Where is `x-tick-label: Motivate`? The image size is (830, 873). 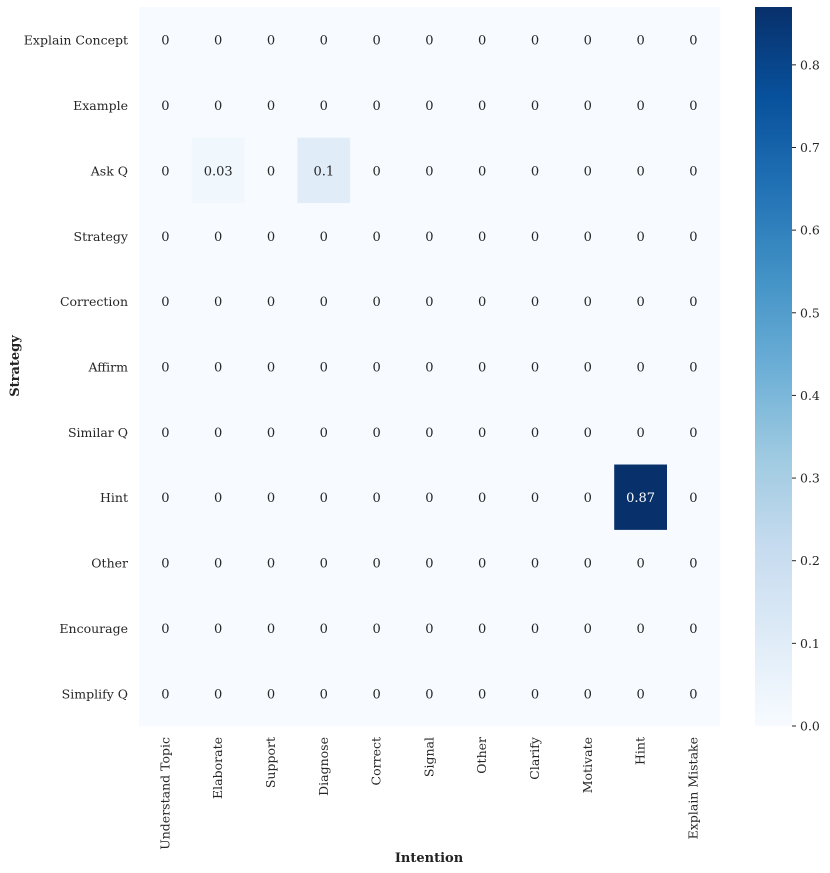
x-tick-label: Motivate is located at coordinates (587, 765).